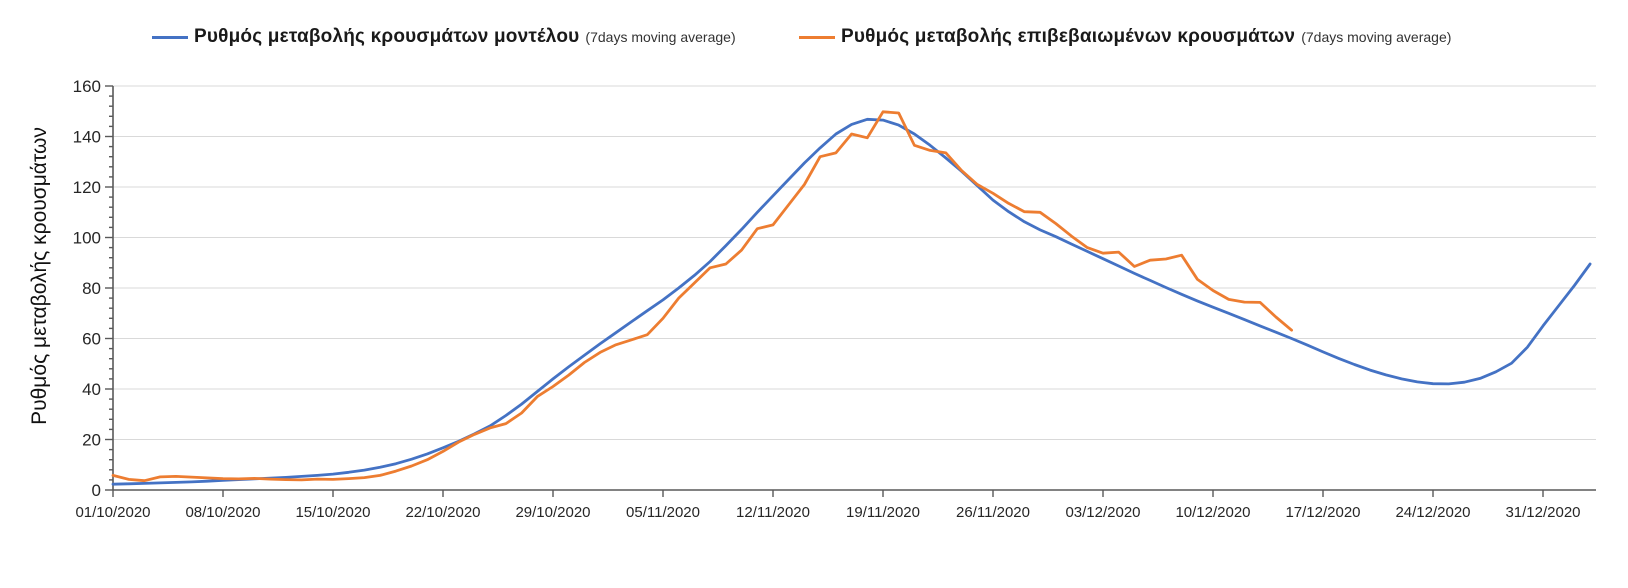 This screenshot has height=588, width=1628. I want to click on svg-text: 100, so click(87, 238).